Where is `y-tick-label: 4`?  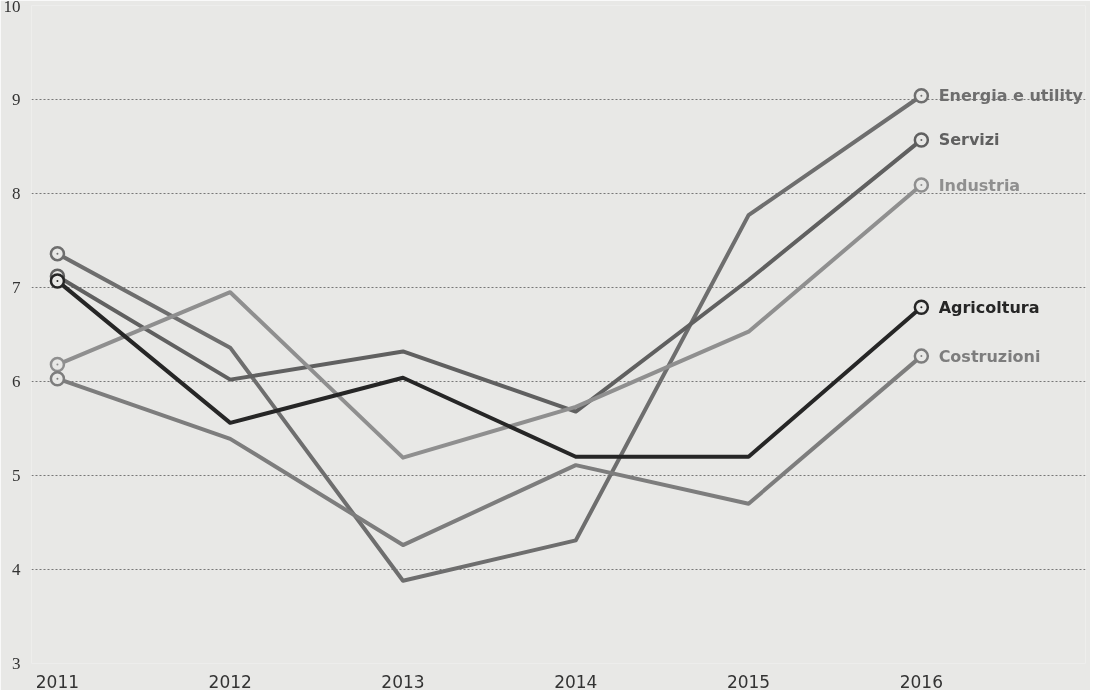 y-tick-label: 4 is located at coordinates (16, 569).